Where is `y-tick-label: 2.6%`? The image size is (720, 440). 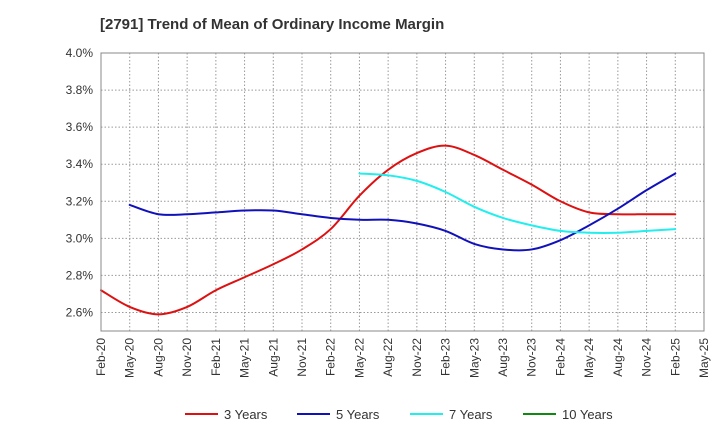
y-tick-label: 2.6% is located at coordinates (80, 312).